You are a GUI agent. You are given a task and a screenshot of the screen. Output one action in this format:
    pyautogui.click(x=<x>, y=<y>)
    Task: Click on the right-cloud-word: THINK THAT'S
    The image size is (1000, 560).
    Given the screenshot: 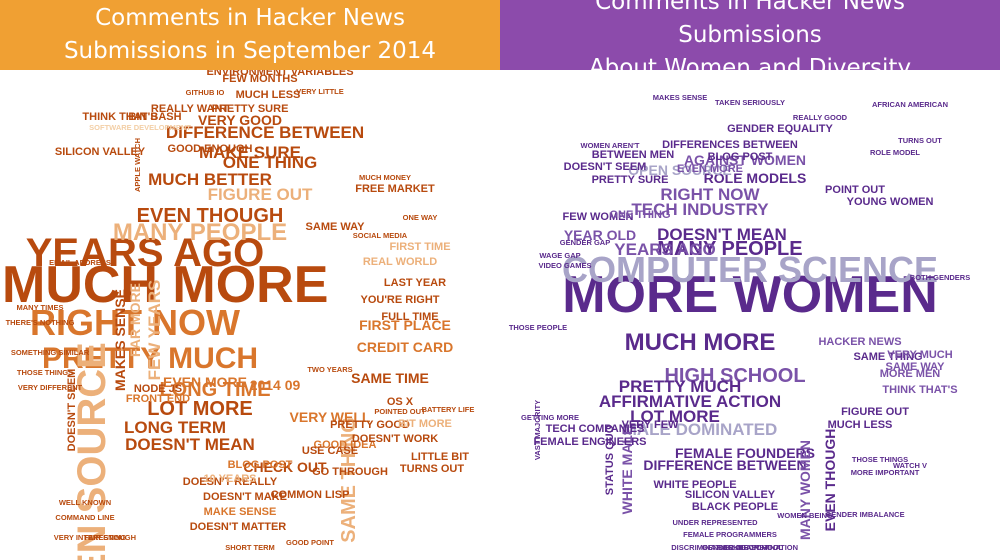 What is the action you would take?
    pyautogui.click(x=919, y=390)
    